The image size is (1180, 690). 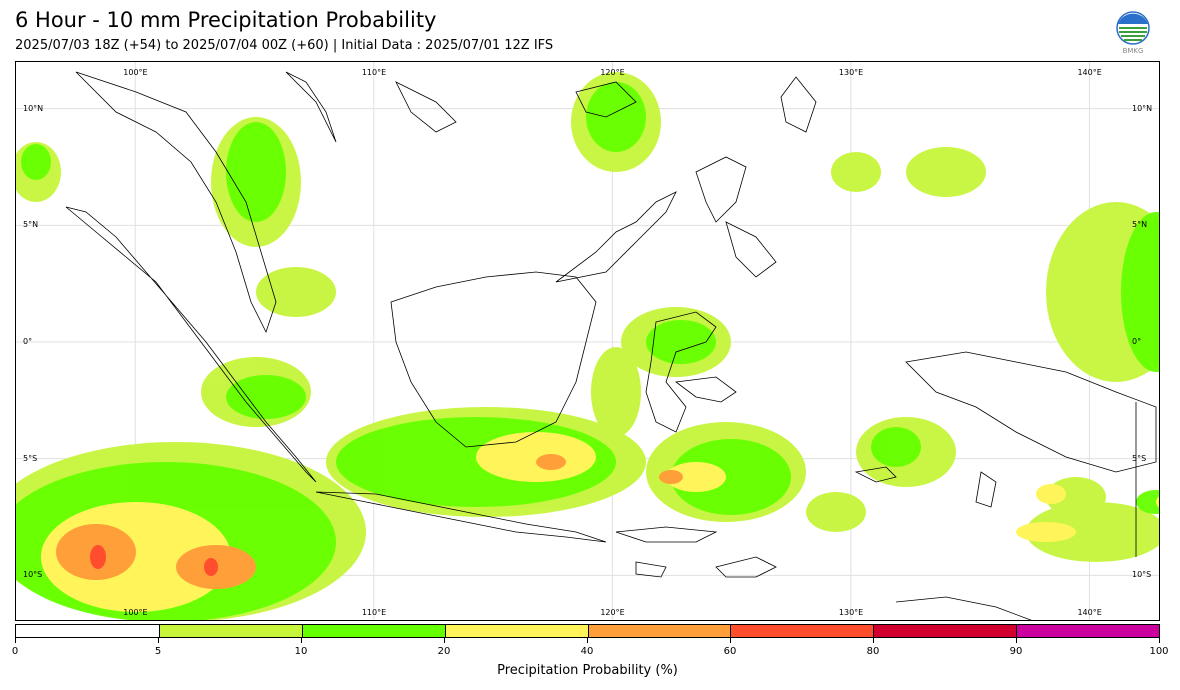 What do you see at coordinates (33, 575) in the screenshot?
I see `latitude-label-left: 10°S` at bounding box center [33, 575].